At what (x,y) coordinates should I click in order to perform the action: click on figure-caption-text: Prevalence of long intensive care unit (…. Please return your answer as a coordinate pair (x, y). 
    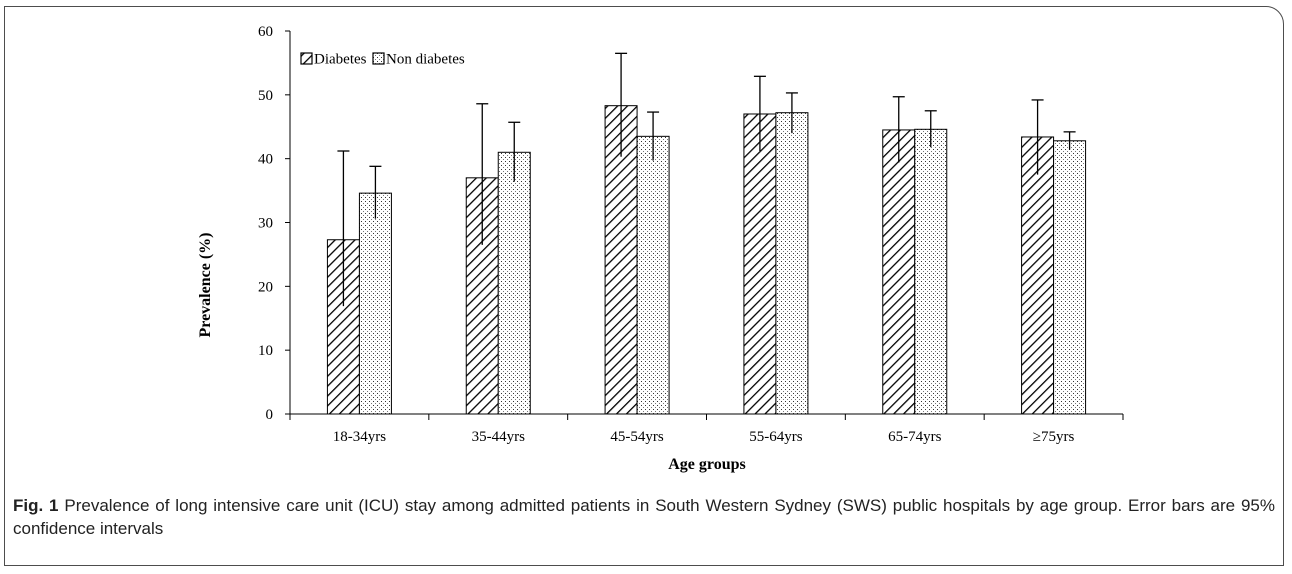
    Looking at the image, I should click on (644, 517).